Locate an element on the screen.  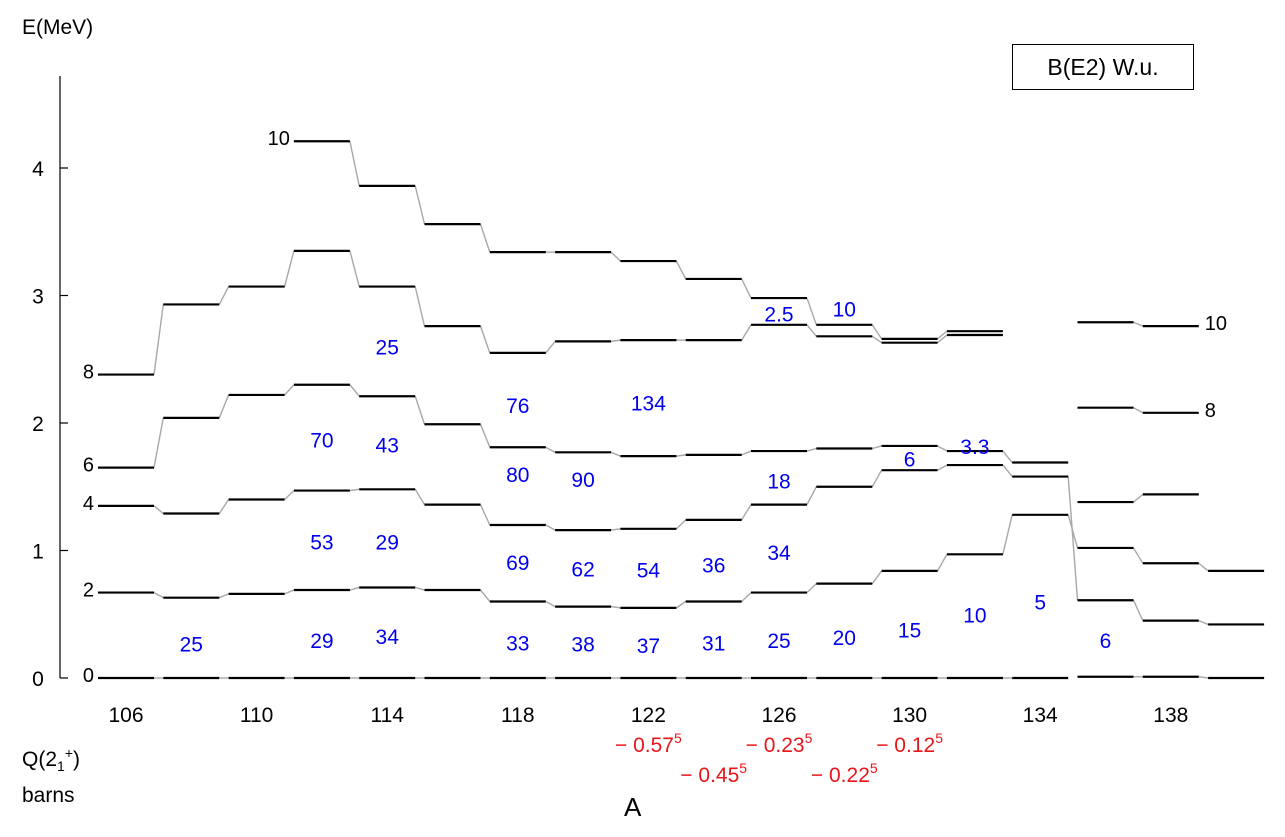
x-tick-label: 122 is located at coordinates (648, 715).